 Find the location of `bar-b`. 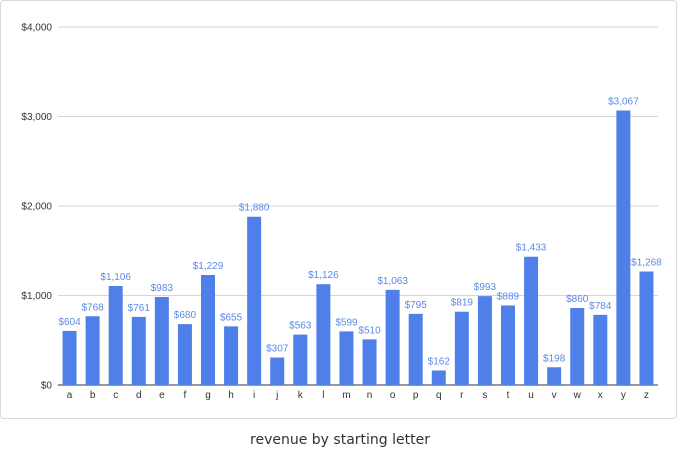

bar-b is located at coordinates (92, 350).